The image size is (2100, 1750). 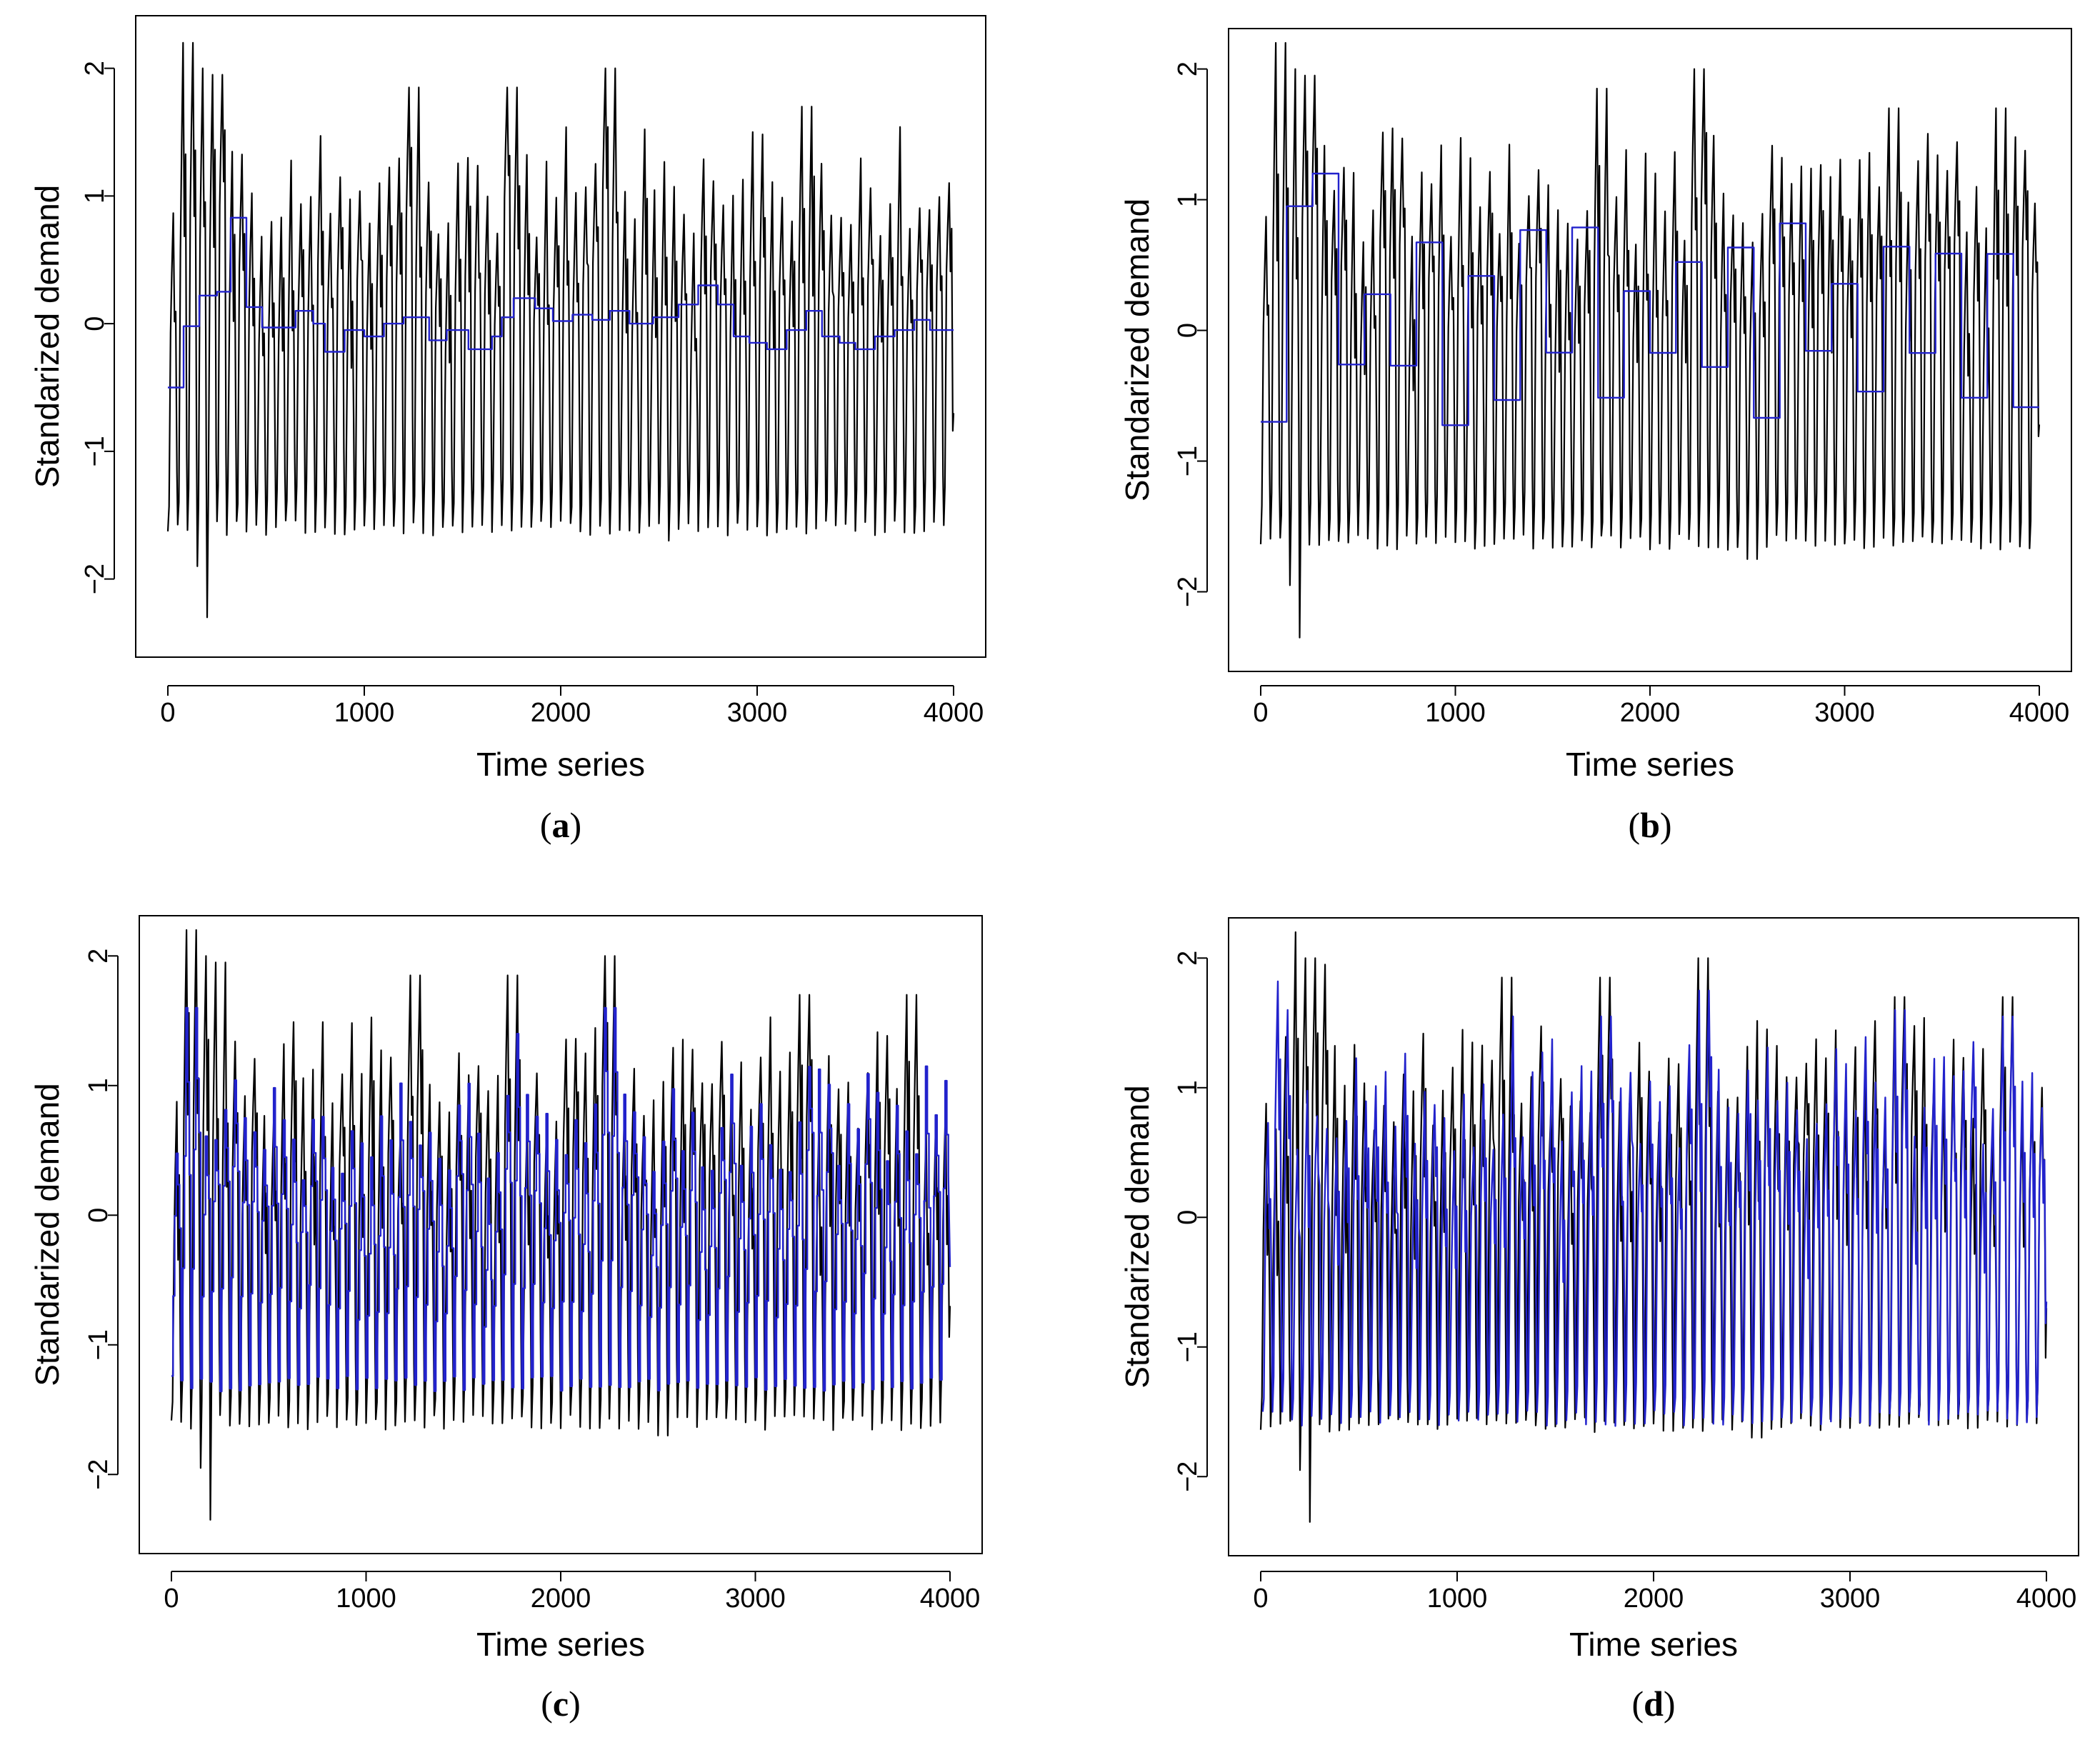 I want to click on panel-caption: (a), so click(x=560, y=825).